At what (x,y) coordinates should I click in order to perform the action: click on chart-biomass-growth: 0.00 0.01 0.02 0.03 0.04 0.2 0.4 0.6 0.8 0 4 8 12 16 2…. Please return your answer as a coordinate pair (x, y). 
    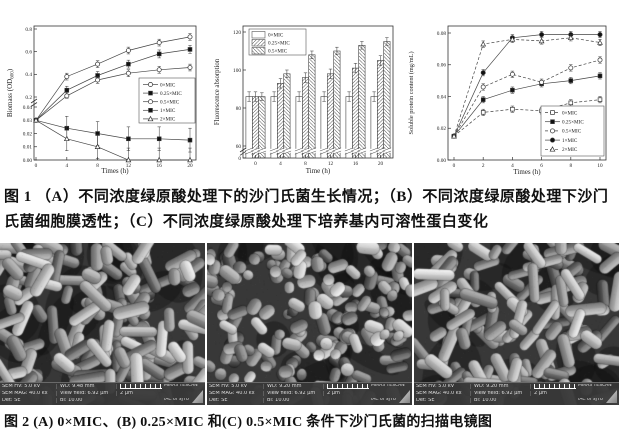
    Looking at the image, I should click on (101, 100).